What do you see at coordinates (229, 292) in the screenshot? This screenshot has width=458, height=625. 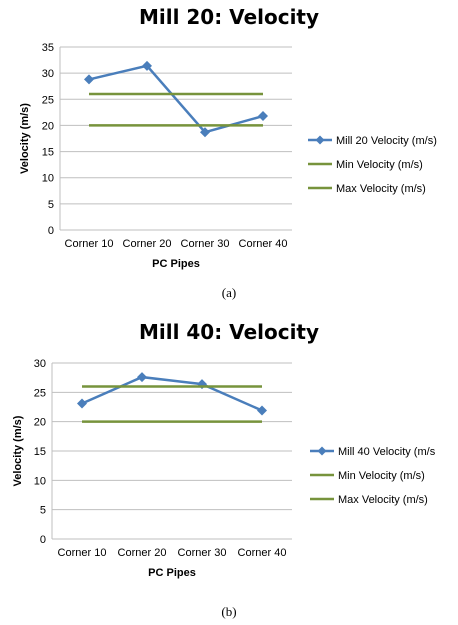 I see `figure-caption-a: (a)` at bounding box center [229, 292].